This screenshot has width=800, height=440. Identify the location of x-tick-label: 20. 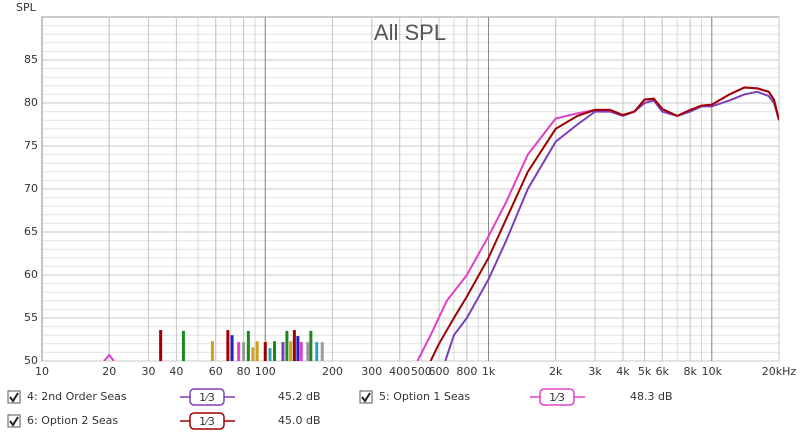
(109, 371).